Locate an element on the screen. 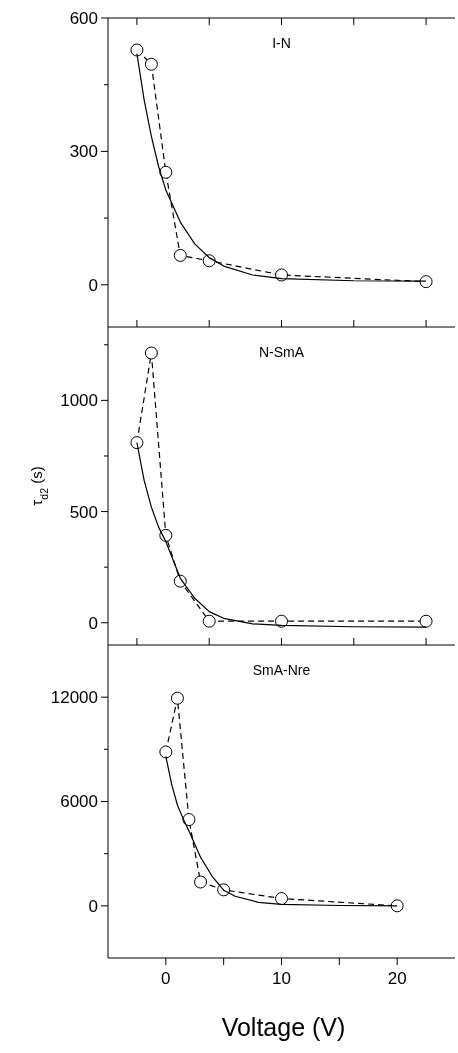 The height and width of the screenshot is (1053, 458). x-tick-label: 10 is located at coordinates (281, 978).